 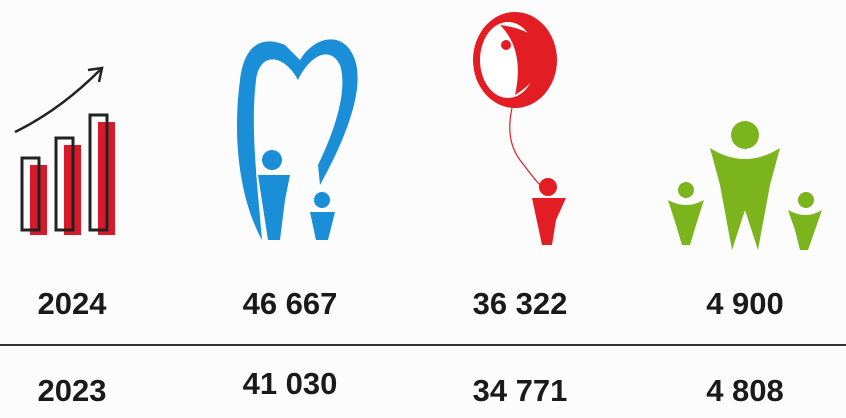 I want to click on value-label: 4 900, so click(x=745, y=303).